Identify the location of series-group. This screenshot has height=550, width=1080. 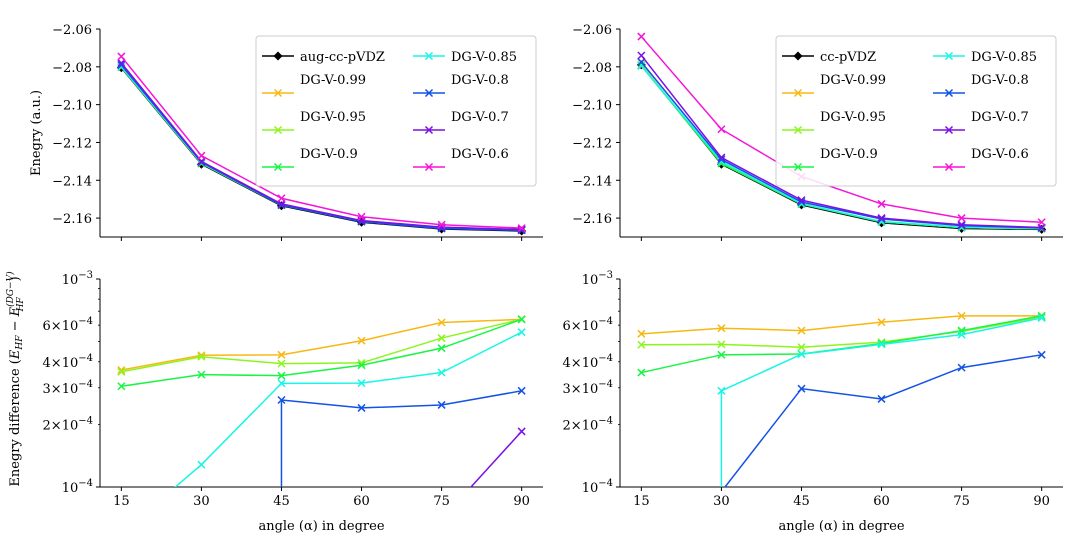
(841, 399).